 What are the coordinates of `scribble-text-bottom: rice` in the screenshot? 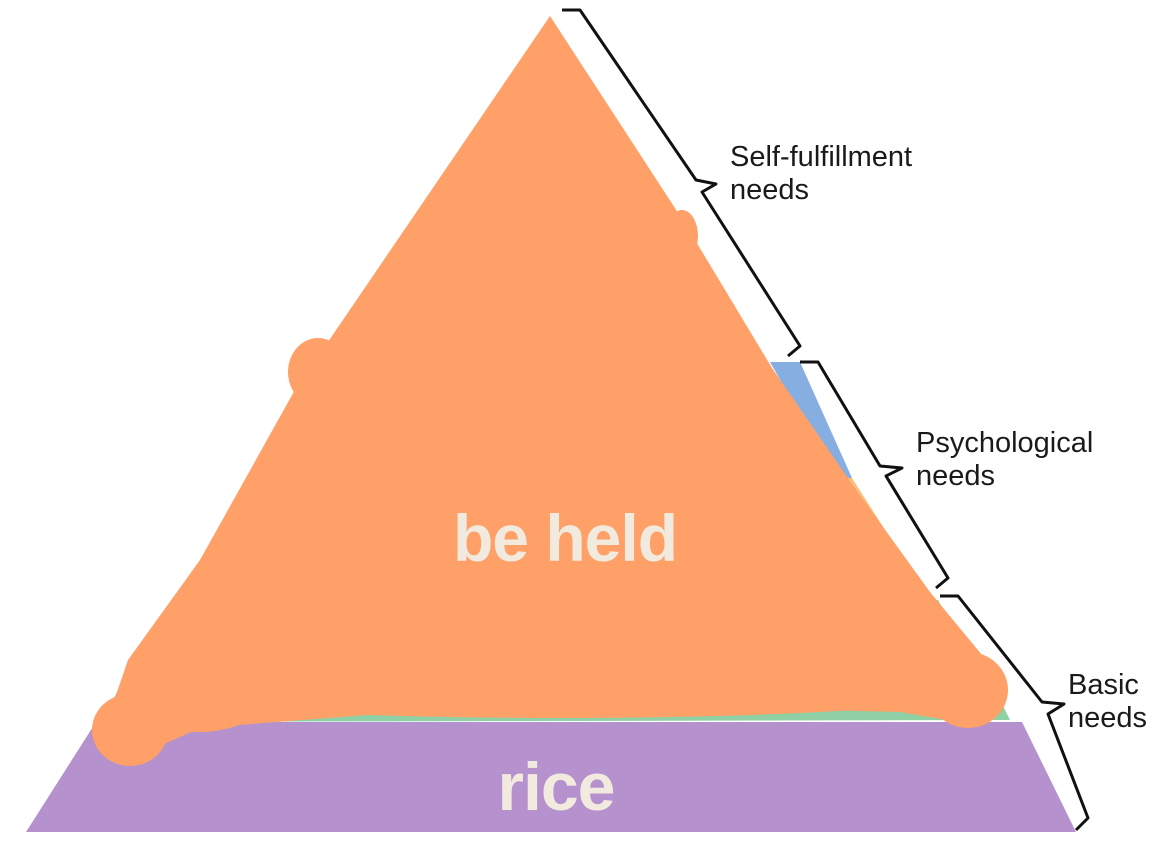 It's located at (556, 787).